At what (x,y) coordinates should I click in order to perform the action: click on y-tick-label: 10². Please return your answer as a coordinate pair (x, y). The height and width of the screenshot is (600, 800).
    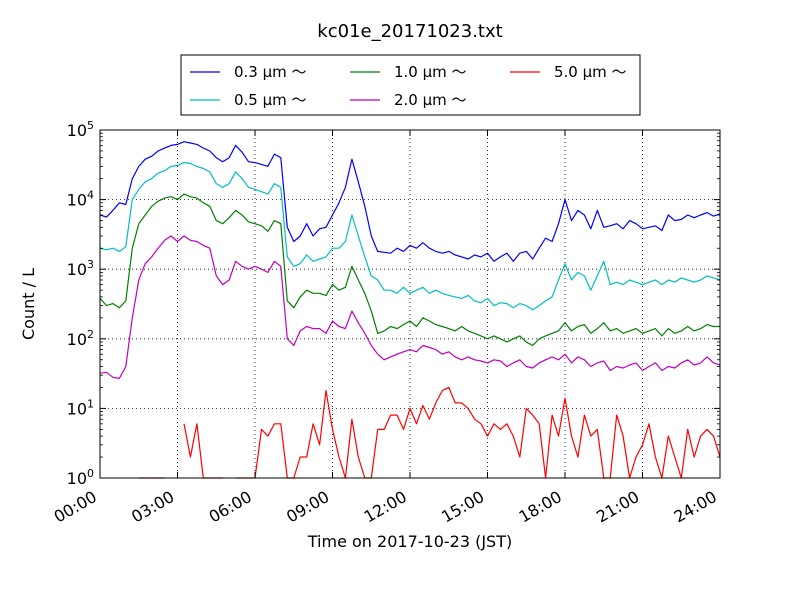
    Looking at the image, I should click on (80, 338).